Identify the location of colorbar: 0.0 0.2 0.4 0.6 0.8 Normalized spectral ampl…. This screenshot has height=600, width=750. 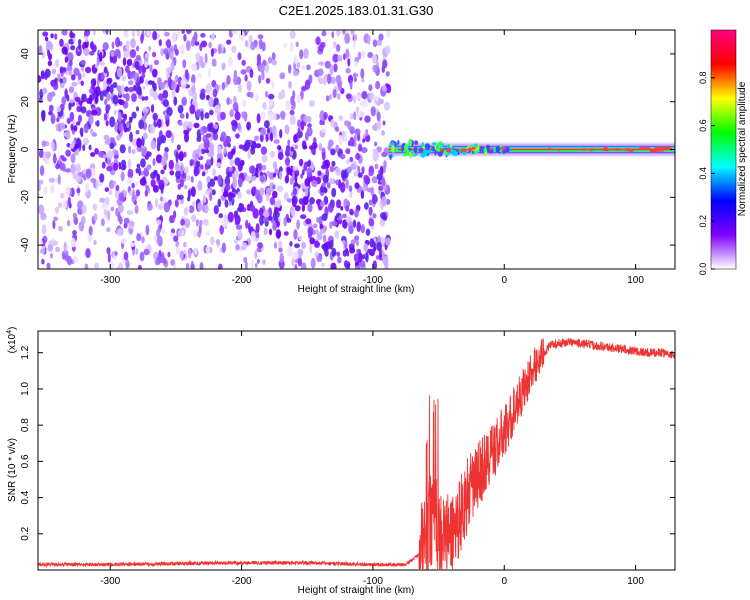
(723, 152).